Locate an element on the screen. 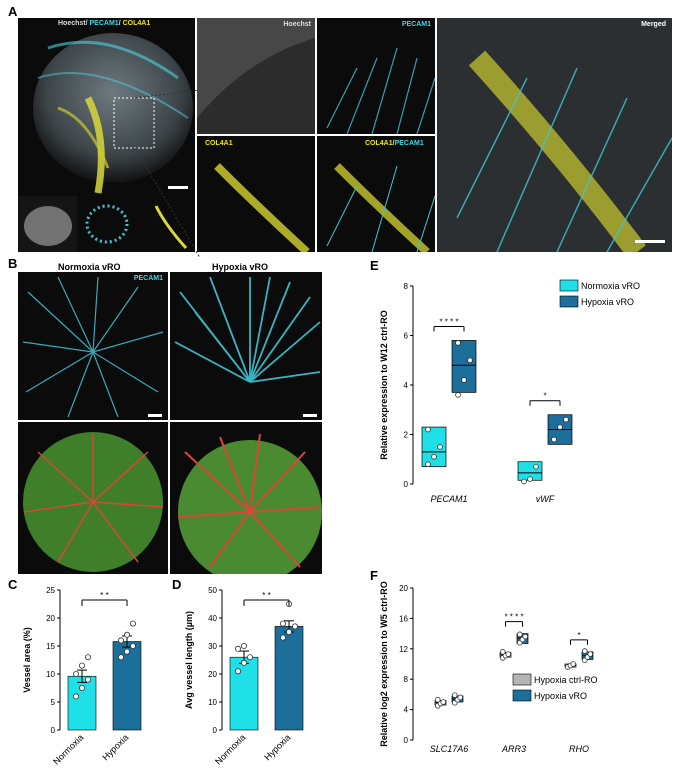  hypoxia-segmentation-image is located at coordinates (246, 498).